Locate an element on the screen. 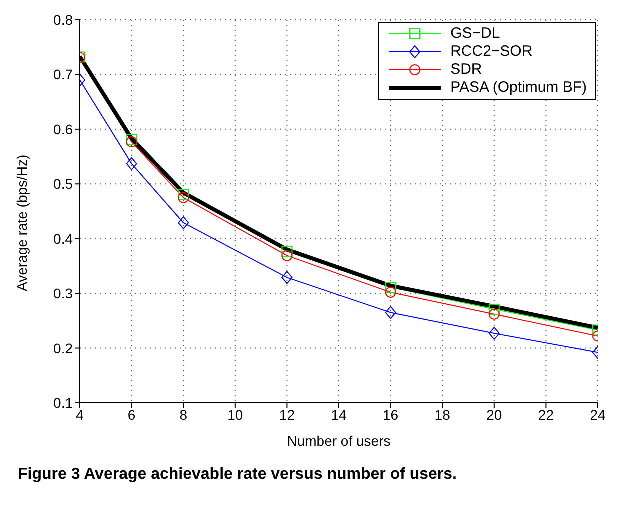  y-tick-label: 0.7 is located at coordinates (64, 74).